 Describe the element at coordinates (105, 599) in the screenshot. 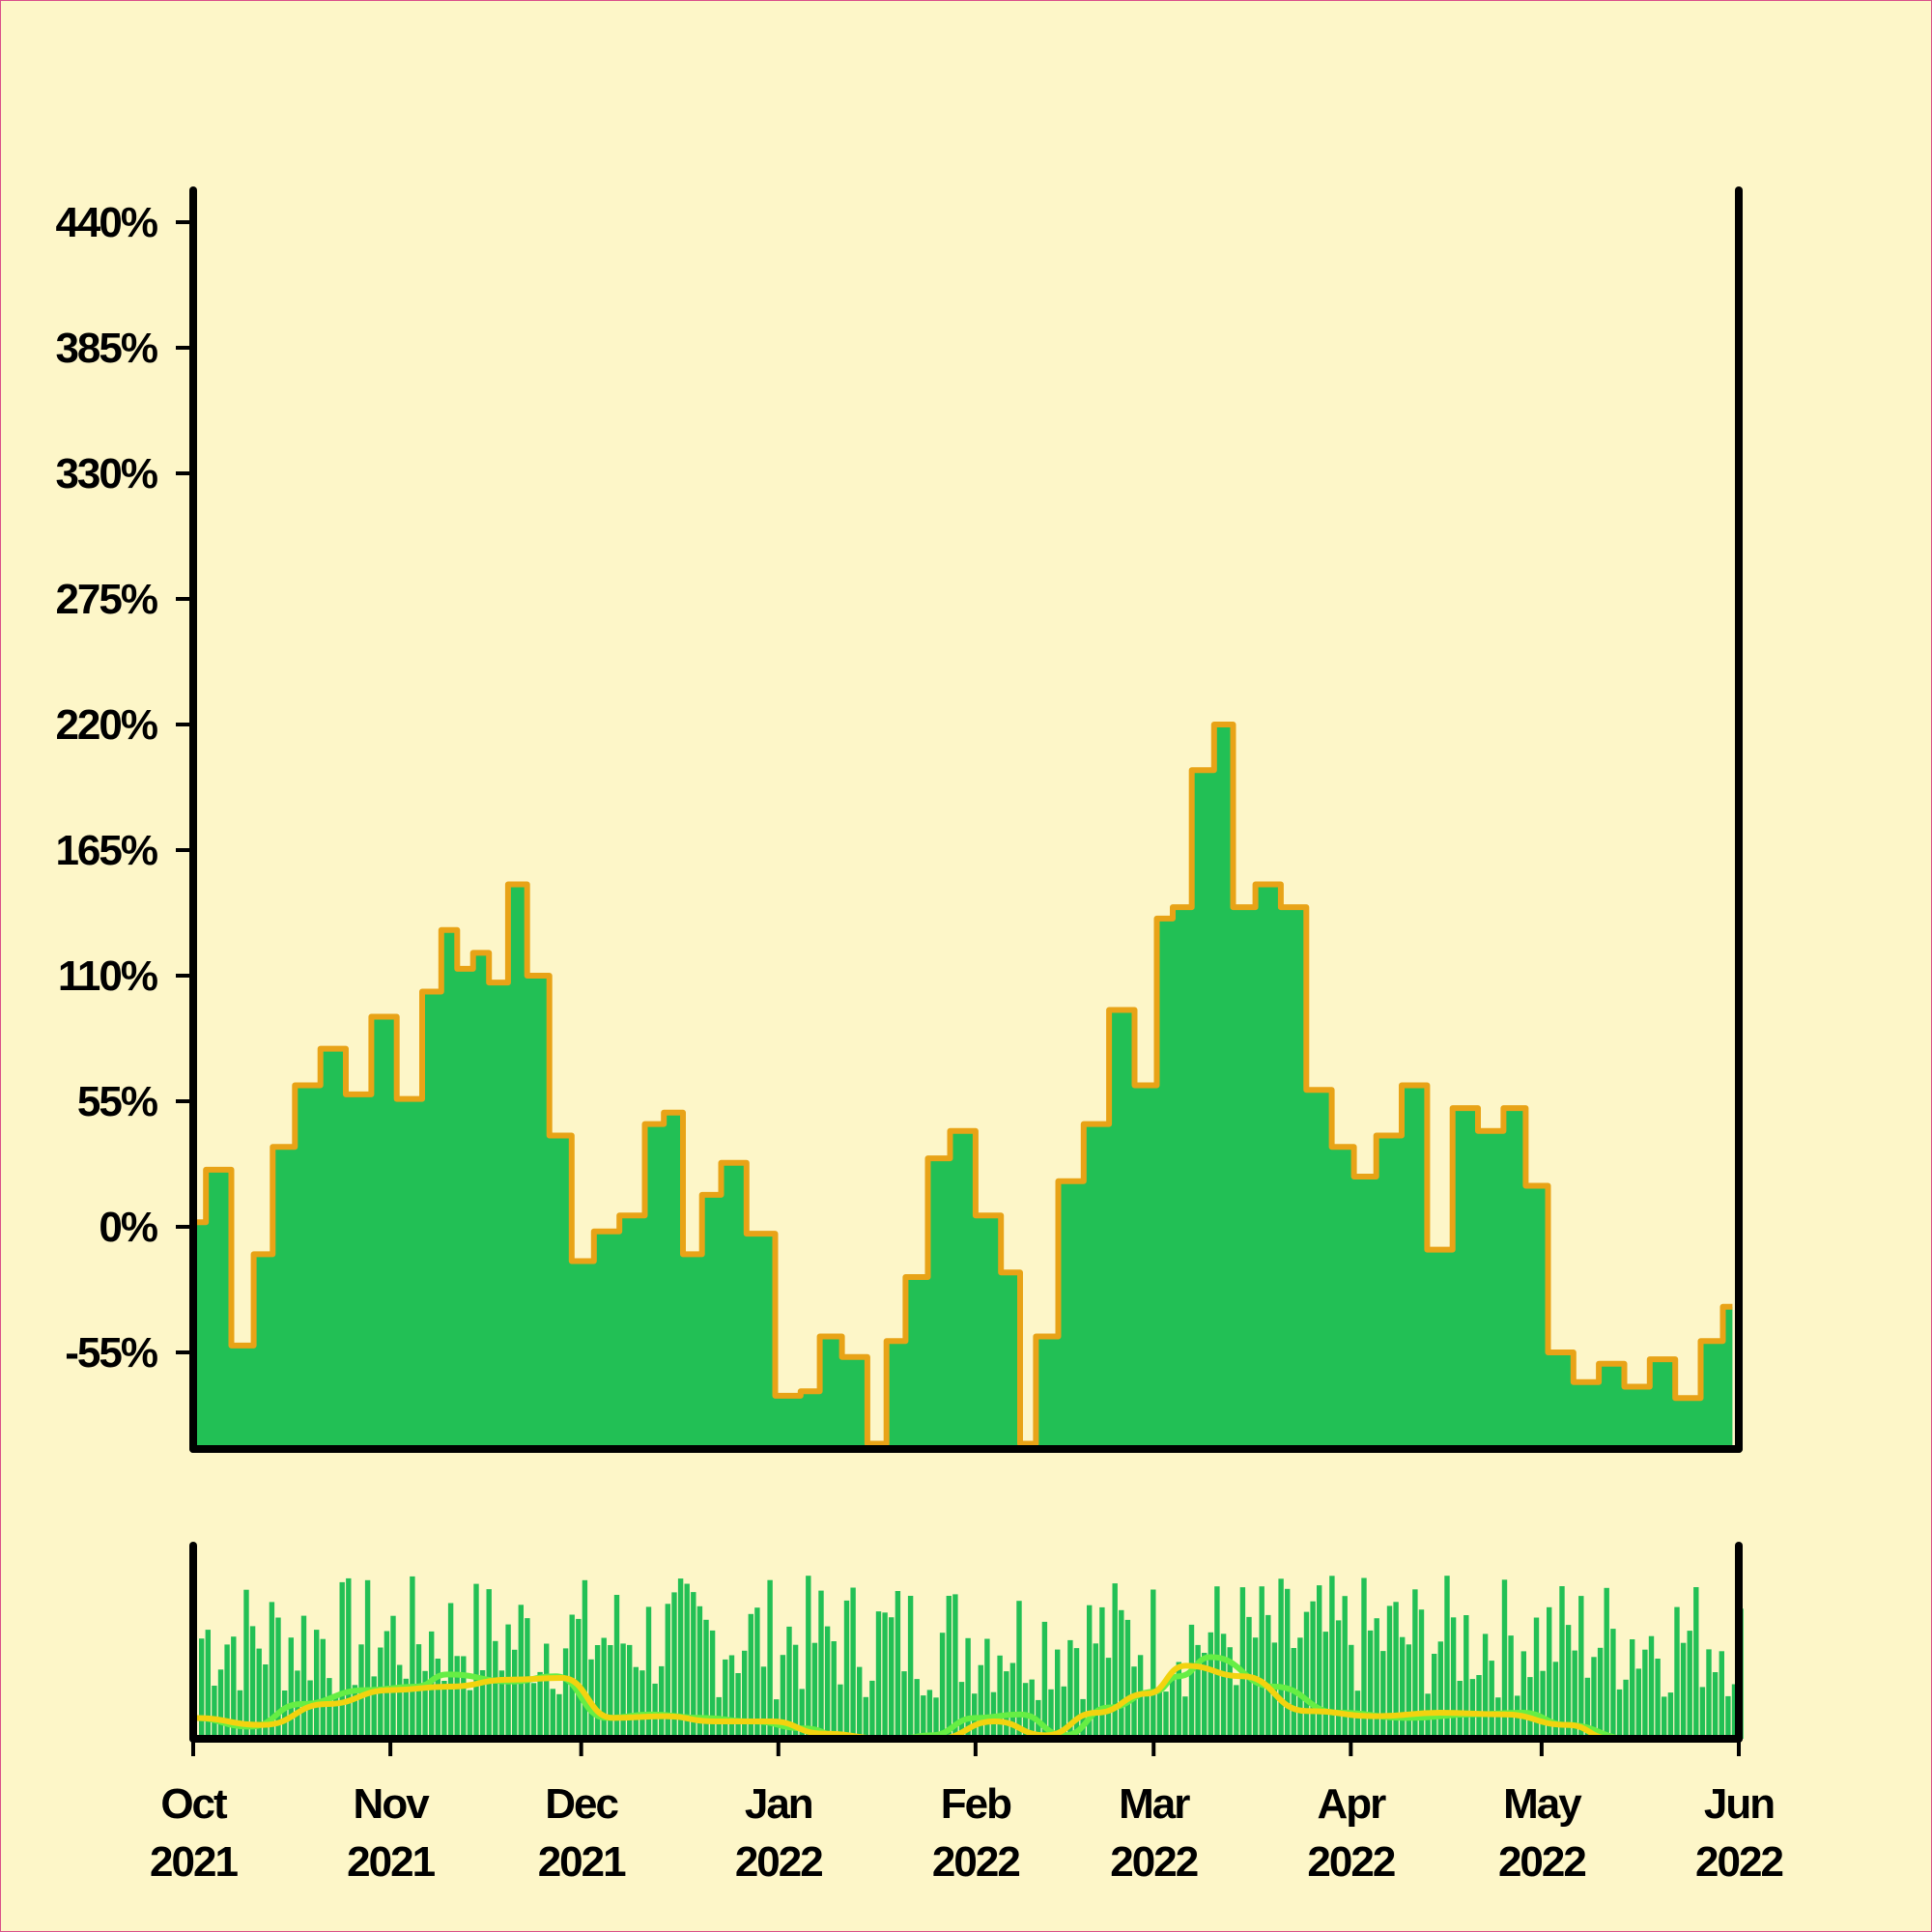

I see `y-tick-label: 275%` at that location.